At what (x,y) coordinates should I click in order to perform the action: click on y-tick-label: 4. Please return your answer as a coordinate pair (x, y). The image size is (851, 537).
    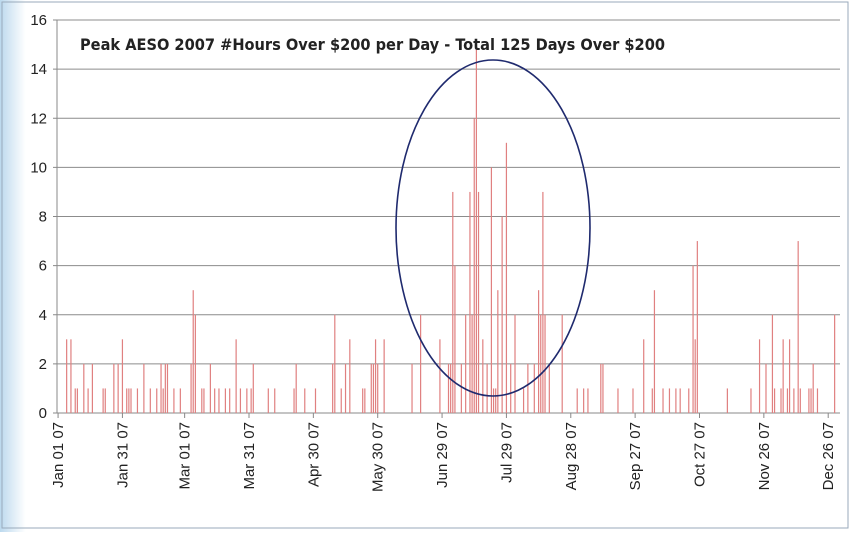
    Looking at the image, I should click on (43, 315).